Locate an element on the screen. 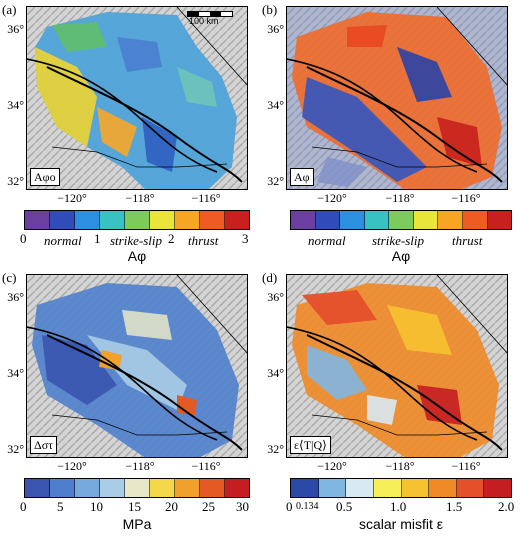  map-c: Δστ is located at coordinates (137, 366).